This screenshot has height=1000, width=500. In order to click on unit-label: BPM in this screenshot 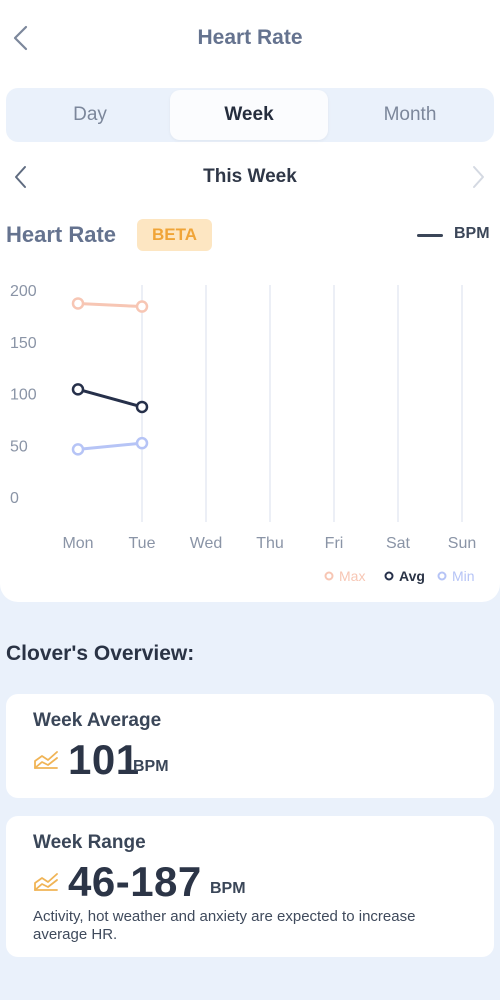, I will do `click(472, 233)`.